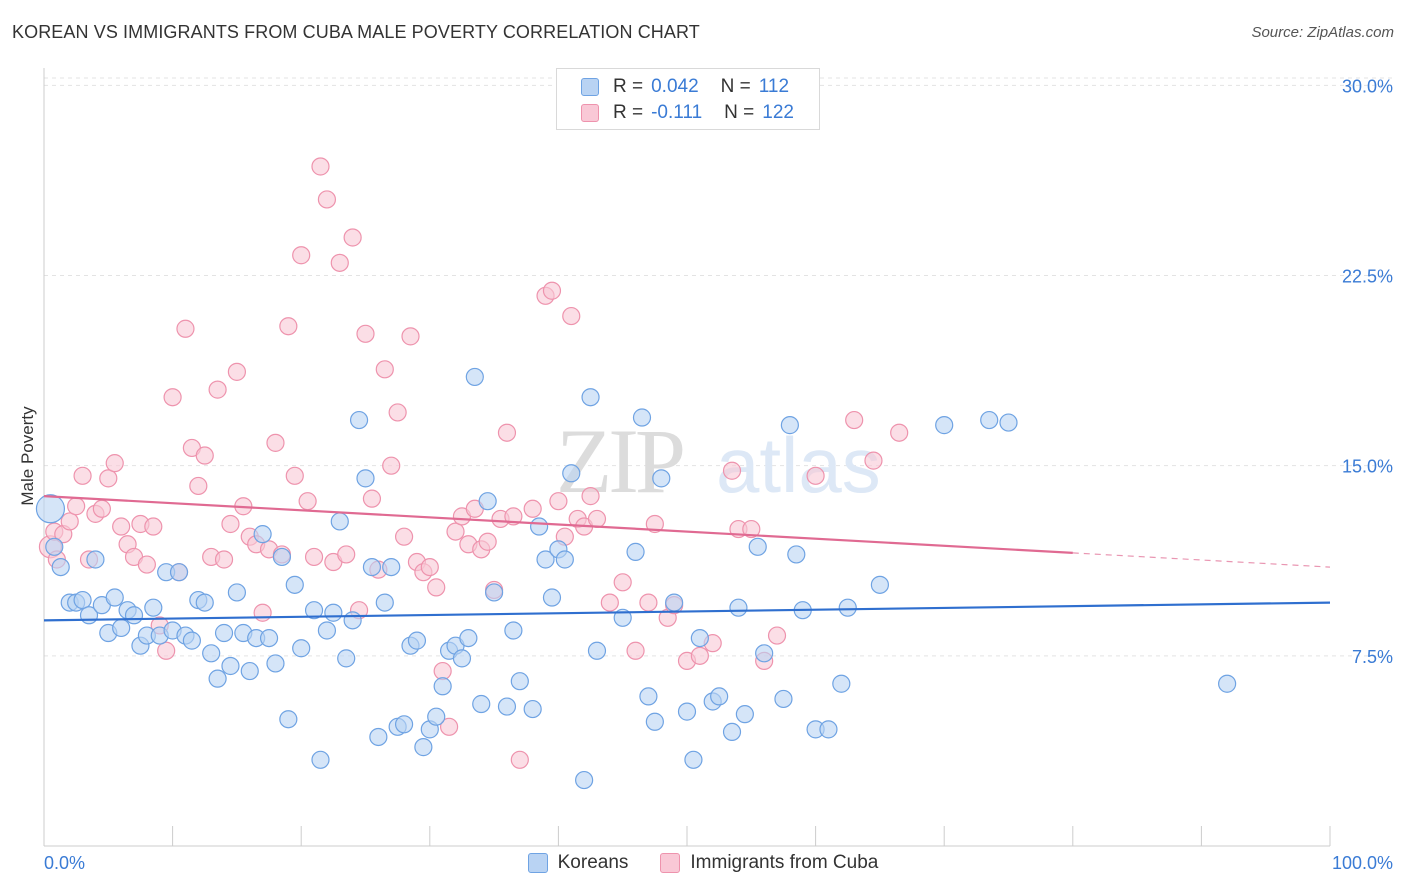 Image resolution: width=1406 pixels, height=892 pixels. I want to click on correlation-legend: R = 0.042 N = 112 R = -0.111 N = 122, so click(688, 99).